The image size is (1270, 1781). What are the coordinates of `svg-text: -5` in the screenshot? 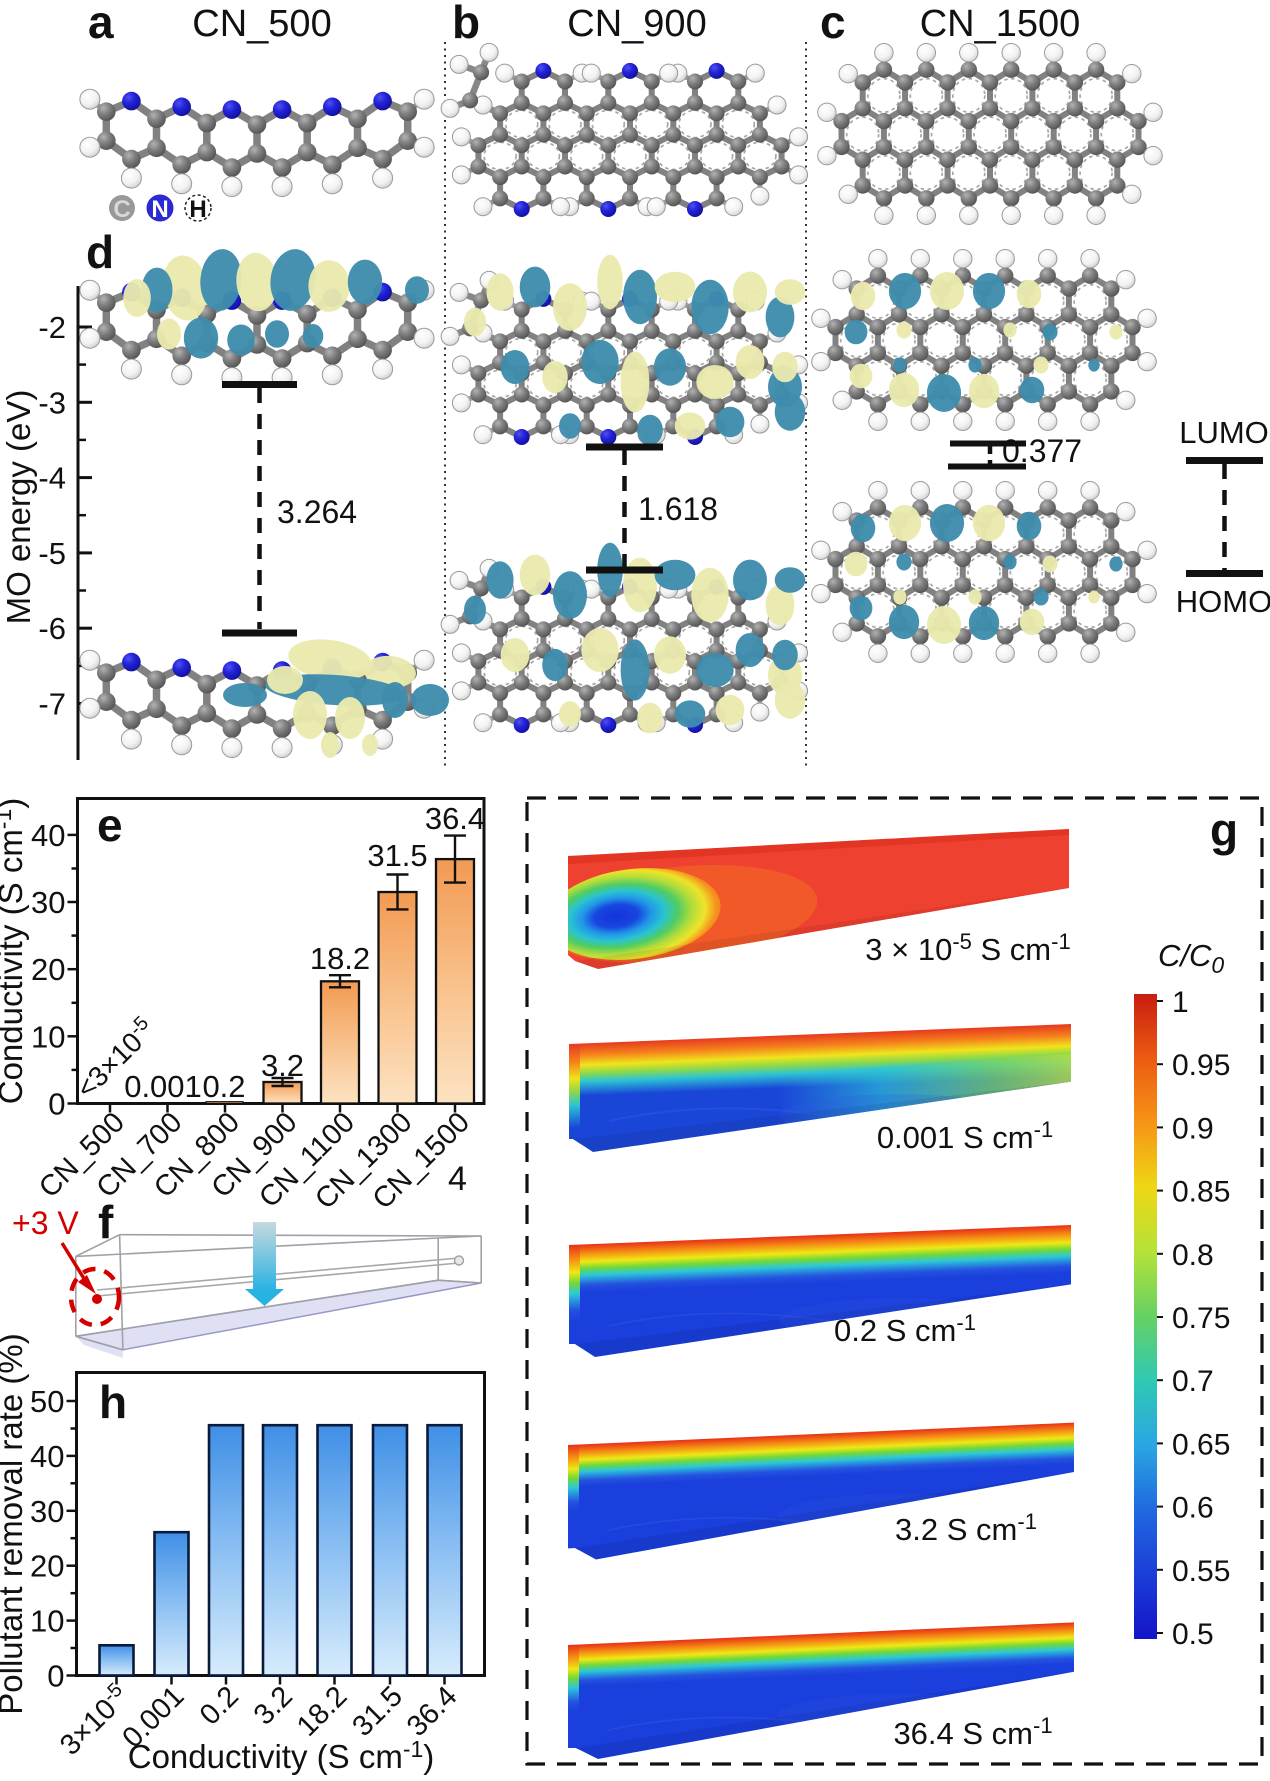 It's located at (52, 553).